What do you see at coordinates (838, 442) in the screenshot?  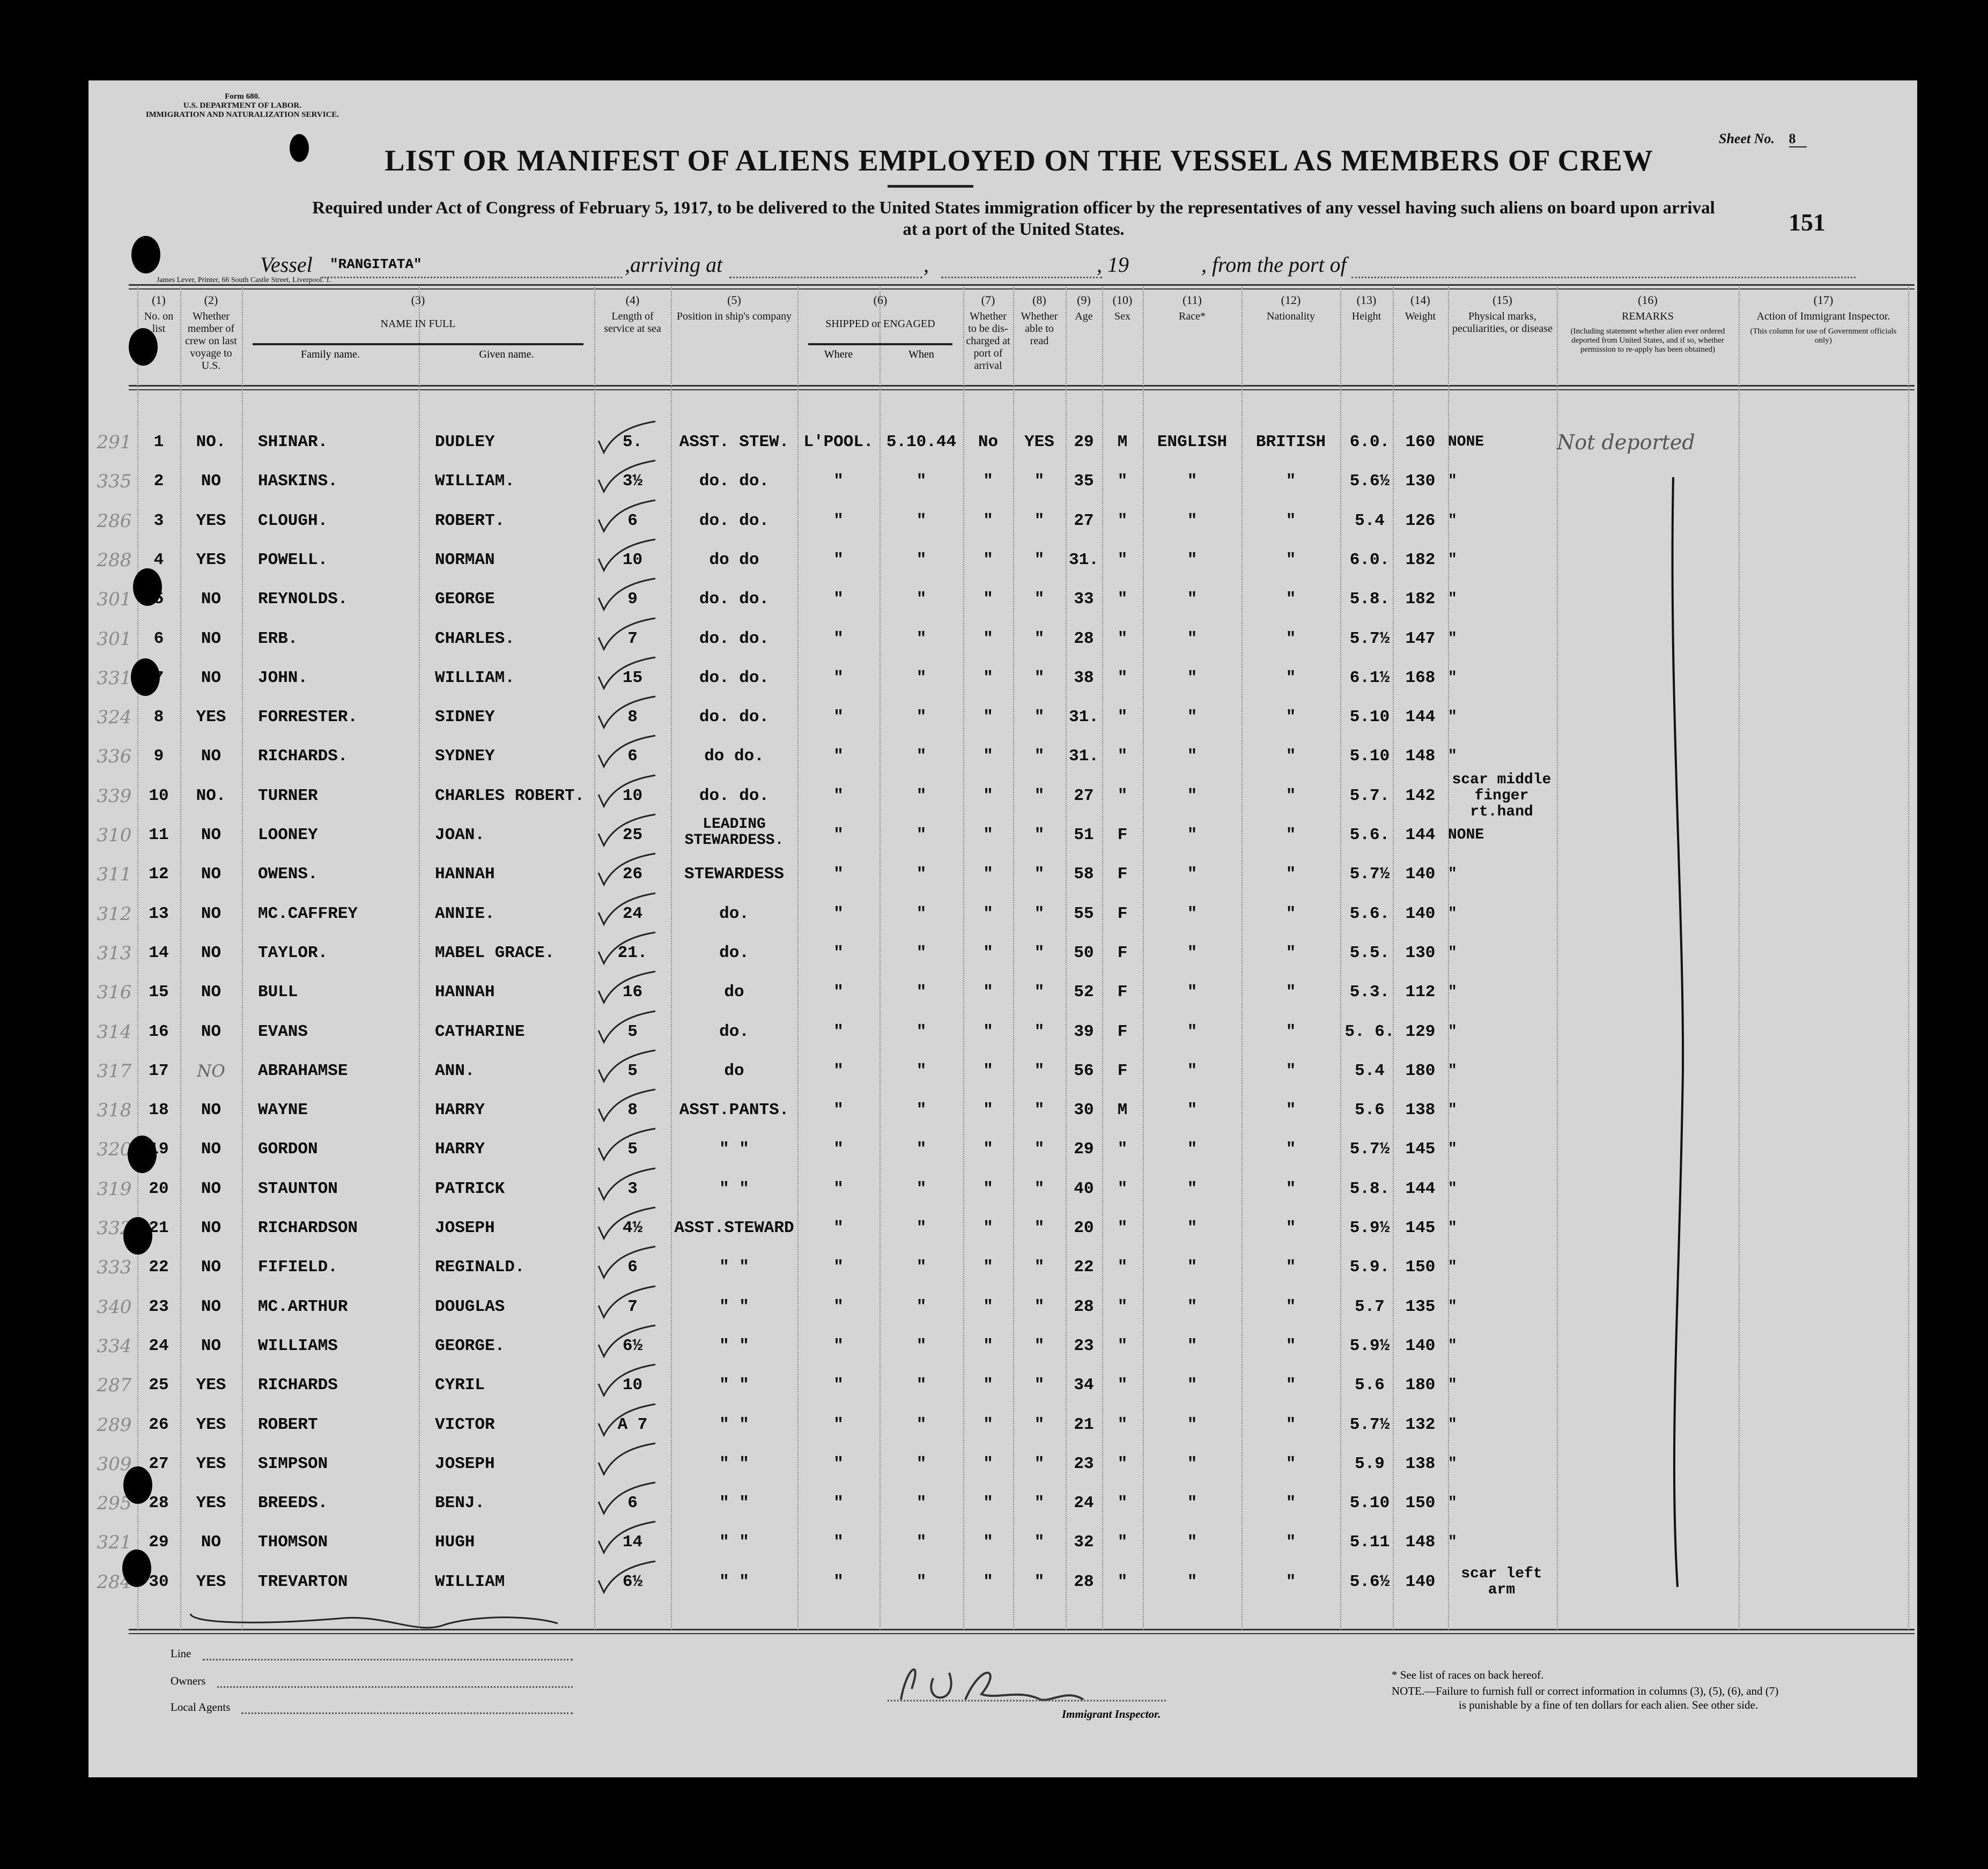 I see `cell-where: L'POOL.` at bounding box center [838, 442].